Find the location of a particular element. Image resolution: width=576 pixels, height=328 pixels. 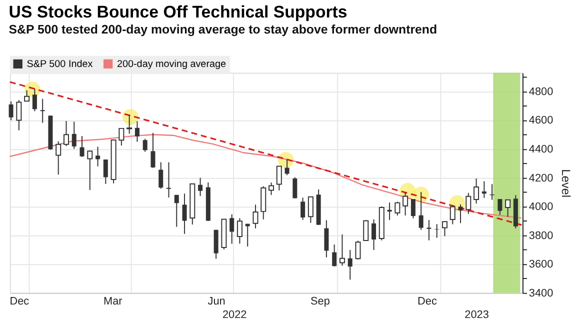

x-tick-label: Sep is located at coordinates (320, 301).